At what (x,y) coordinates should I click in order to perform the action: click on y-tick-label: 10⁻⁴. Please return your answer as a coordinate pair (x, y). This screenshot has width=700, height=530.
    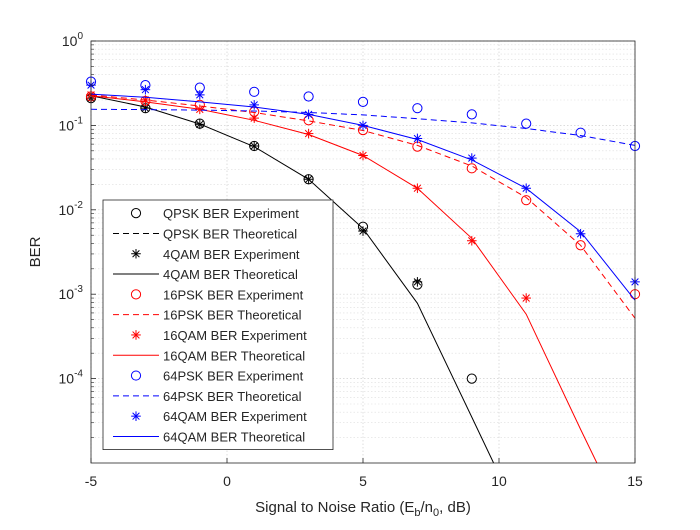
    Looking at the image, I should click on (71, 378).